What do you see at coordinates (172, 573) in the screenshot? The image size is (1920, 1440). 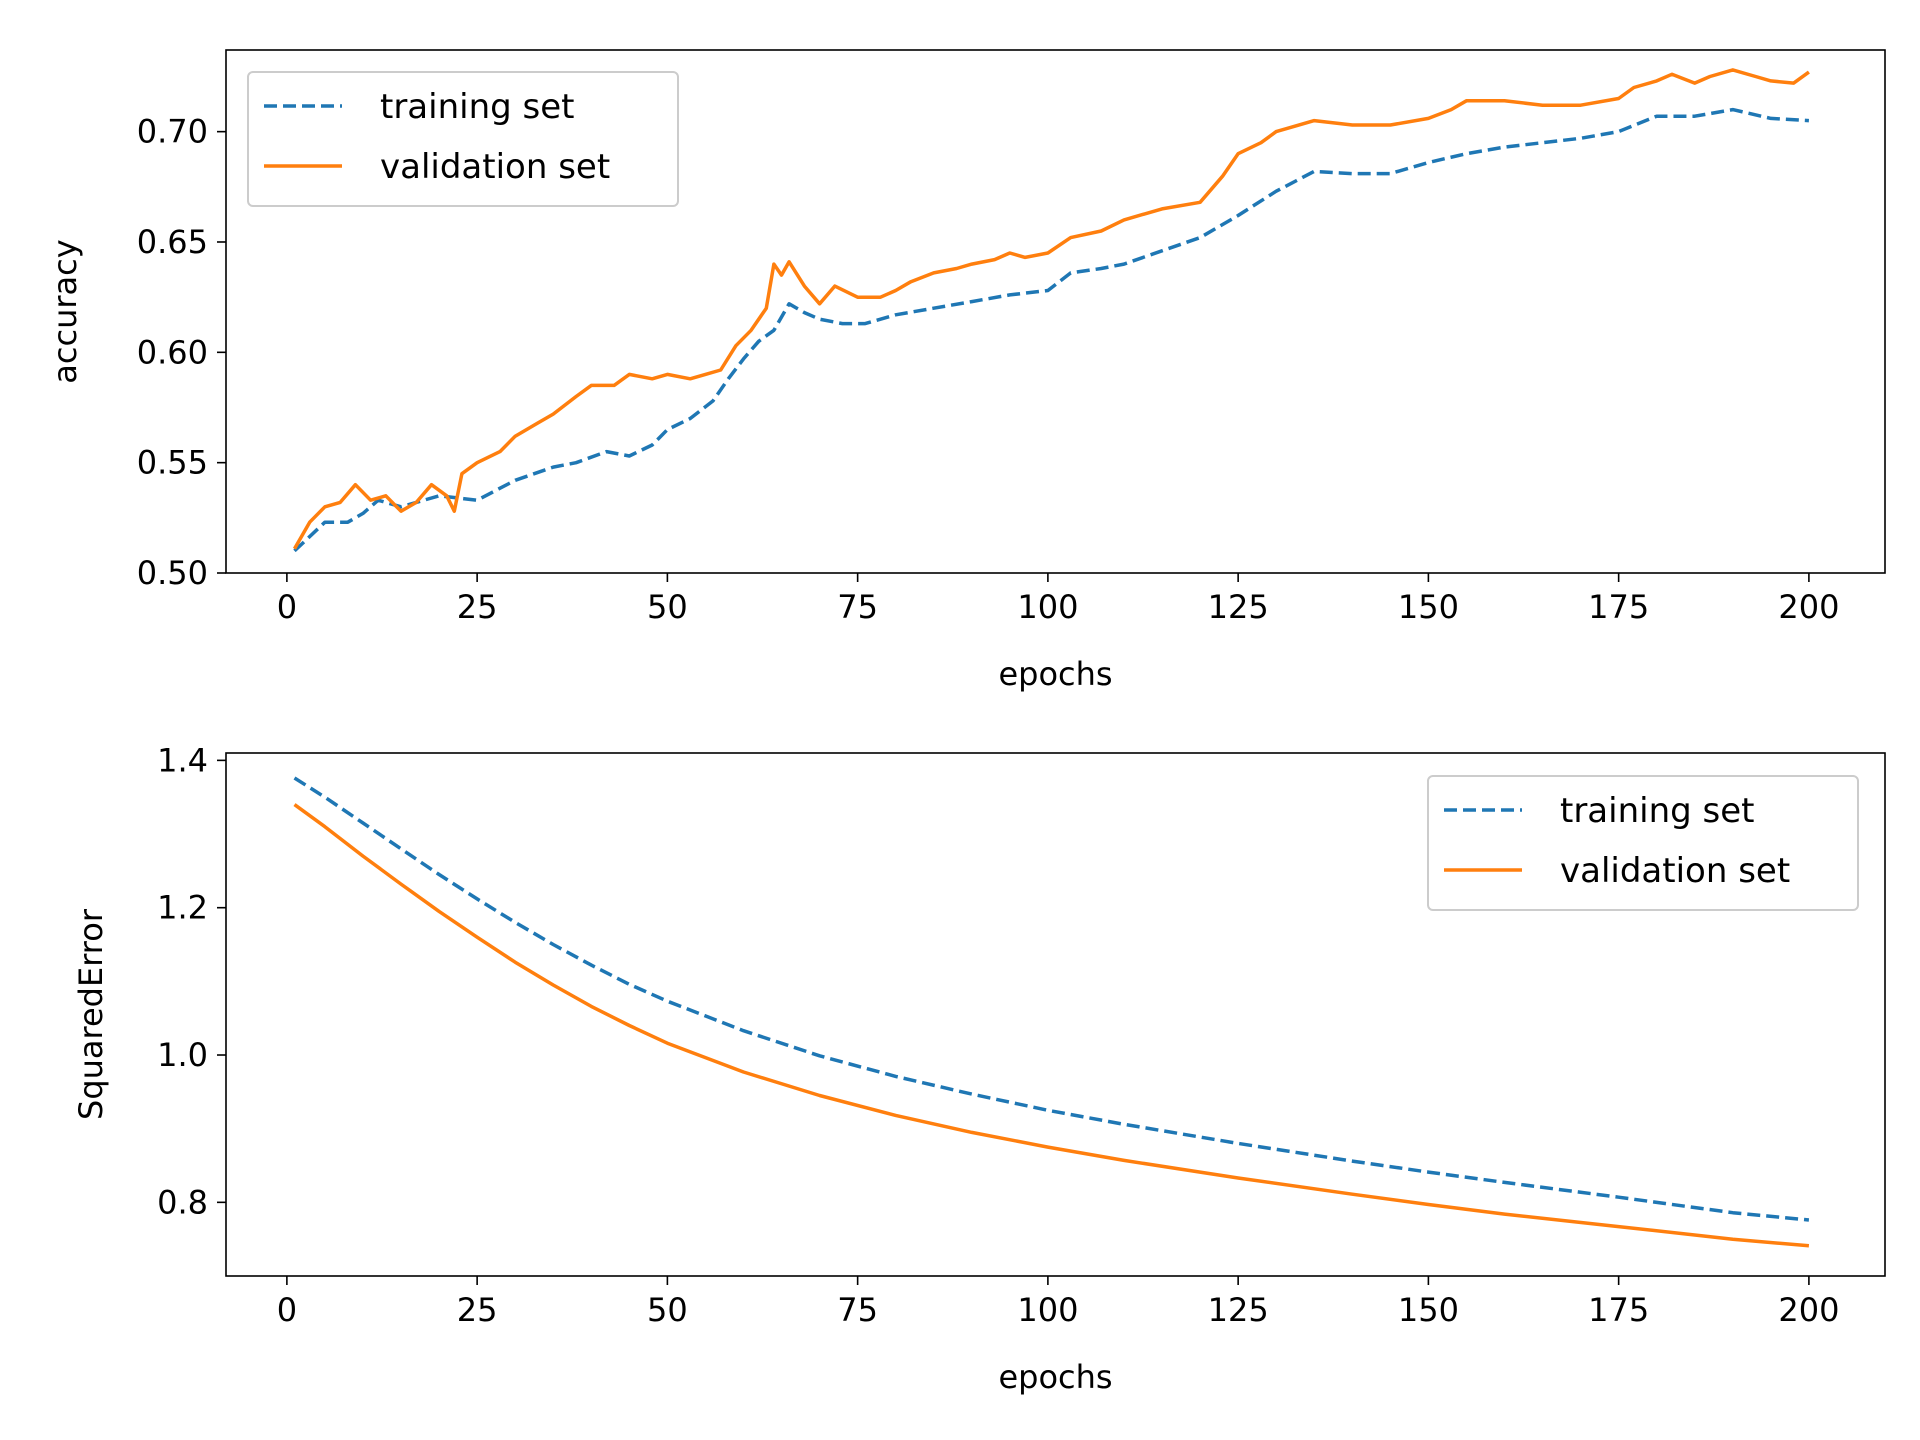 I see `y-tick-label: 0.50` at bounding box center [172, 573].